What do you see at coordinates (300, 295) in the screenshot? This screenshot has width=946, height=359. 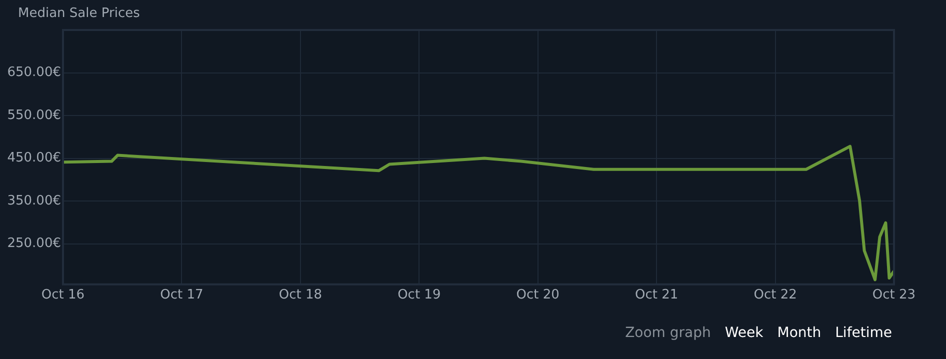 I see `x-tick-label: Oct 18` at bounding box center [300, 295].